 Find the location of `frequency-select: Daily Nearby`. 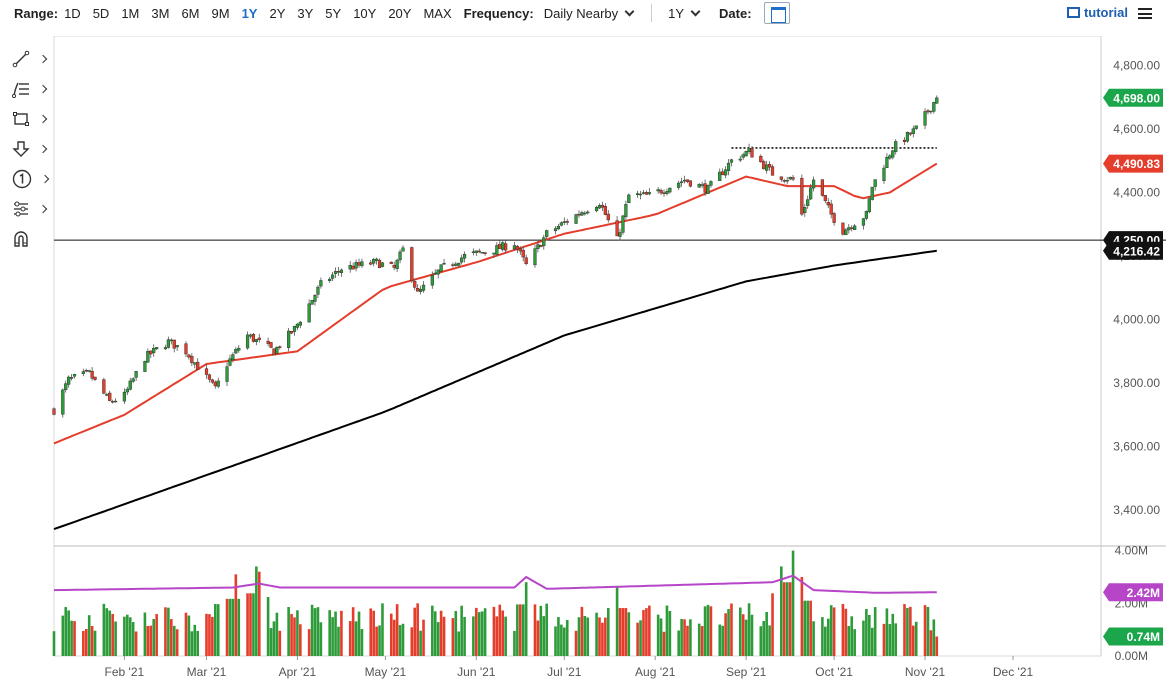

frequency-select: Daily Nearby is located at coordinates (581, 13).